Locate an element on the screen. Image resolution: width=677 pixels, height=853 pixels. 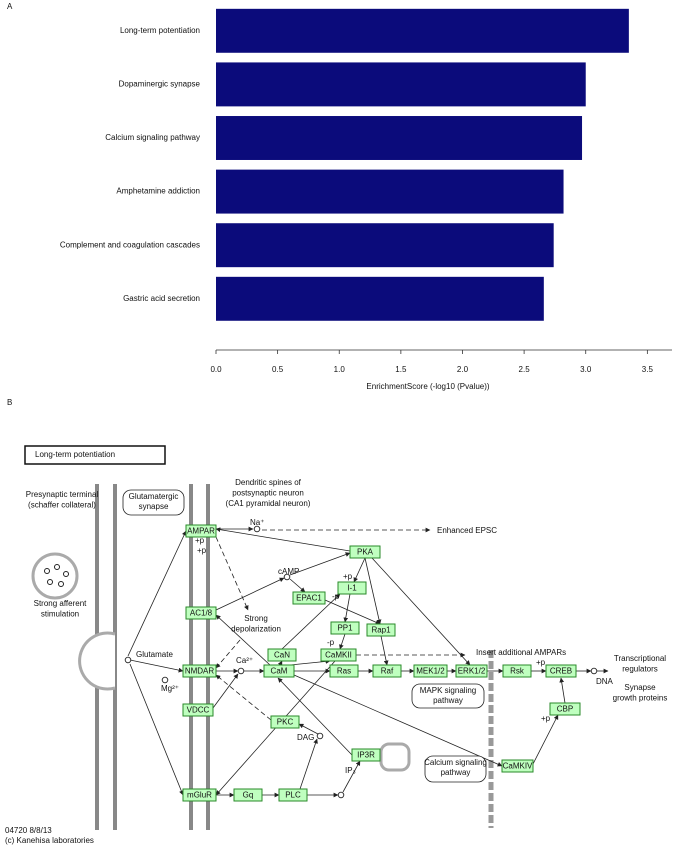
x-tick-label: 0.0 is located at coordinates (216, 369).